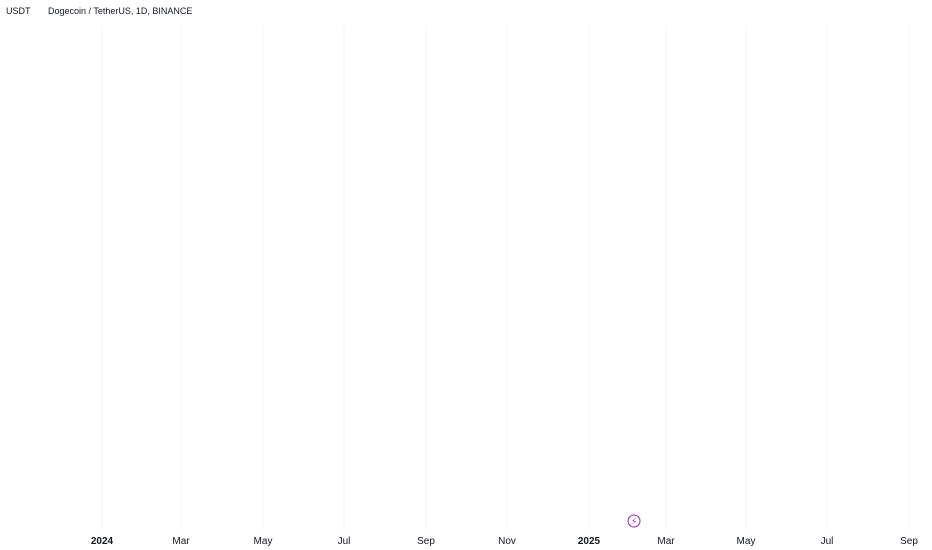  What do you see at coordinates (102, 541) in the screenshot?
I see `x-tick-label: 2024` at bounding box center [102, 541].